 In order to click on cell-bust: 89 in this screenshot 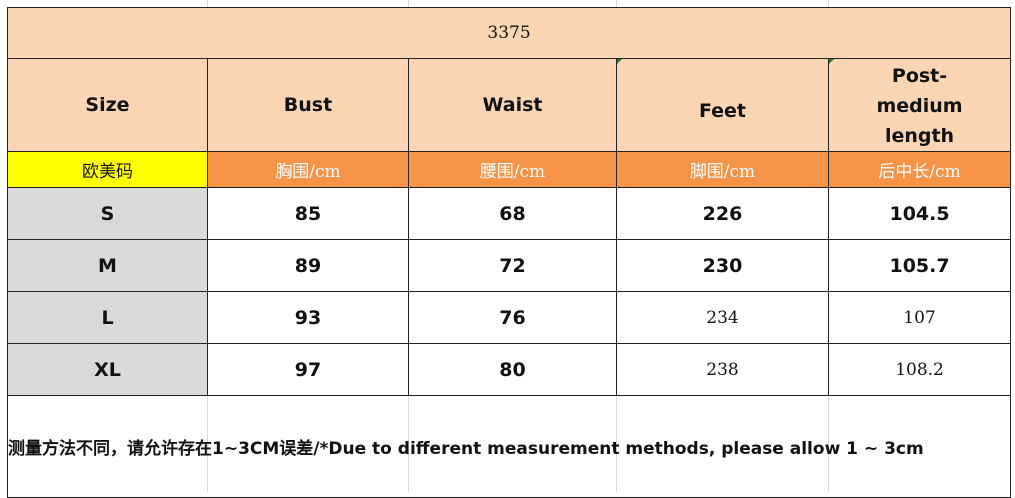, I will do `click(308, 265)`.